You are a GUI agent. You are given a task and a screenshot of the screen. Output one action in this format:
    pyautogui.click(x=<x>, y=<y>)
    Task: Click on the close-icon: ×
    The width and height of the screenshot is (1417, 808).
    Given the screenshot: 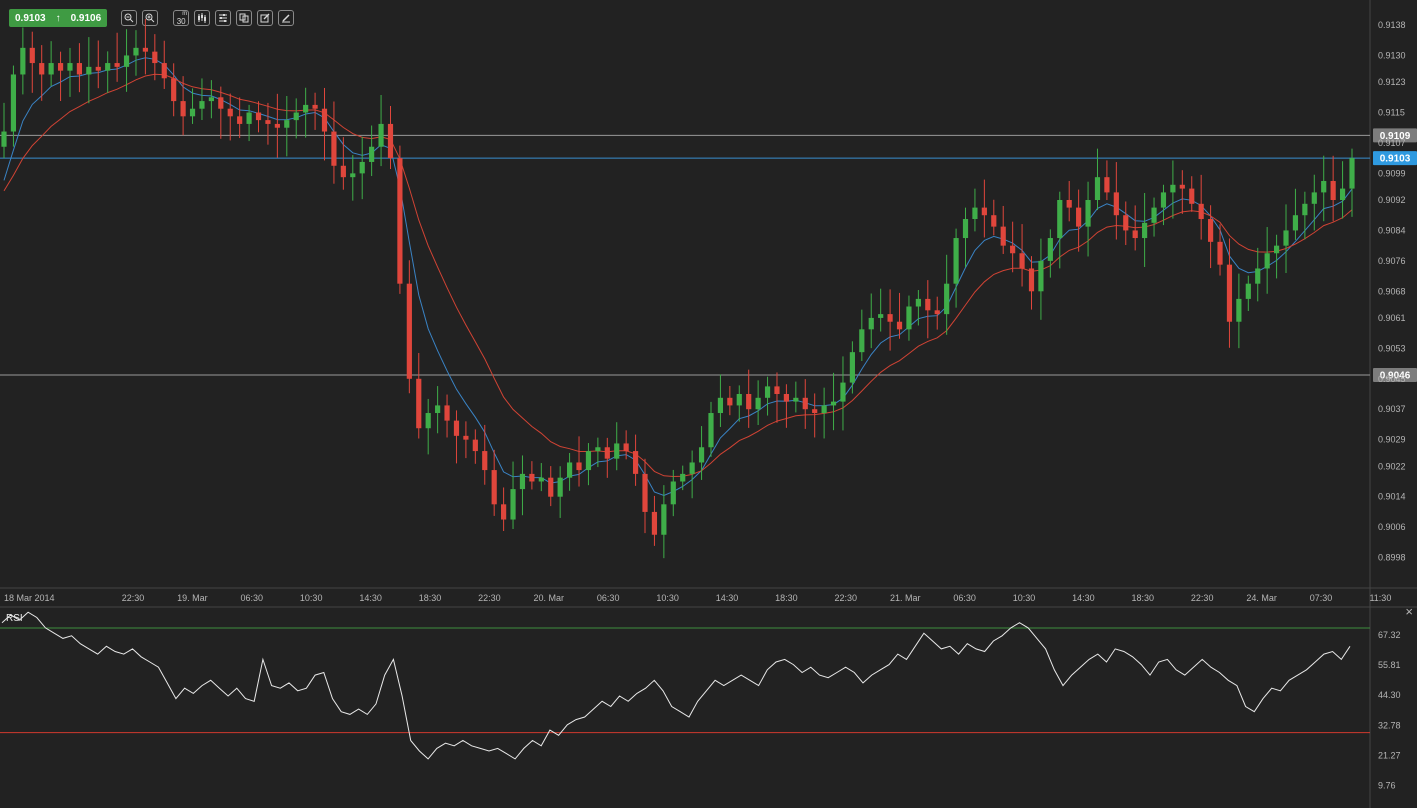 What is the action you would take?
    pyautogui.click(x=1409, y=611)
    